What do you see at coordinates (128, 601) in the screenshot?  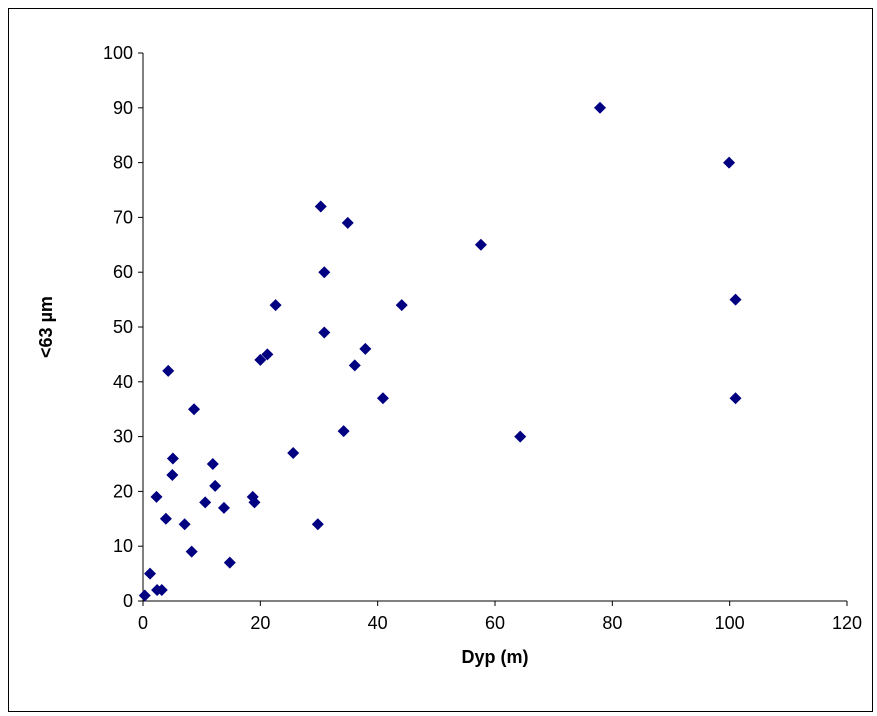 I see `y-tick-label: 0` at bounding box center [128, 601].